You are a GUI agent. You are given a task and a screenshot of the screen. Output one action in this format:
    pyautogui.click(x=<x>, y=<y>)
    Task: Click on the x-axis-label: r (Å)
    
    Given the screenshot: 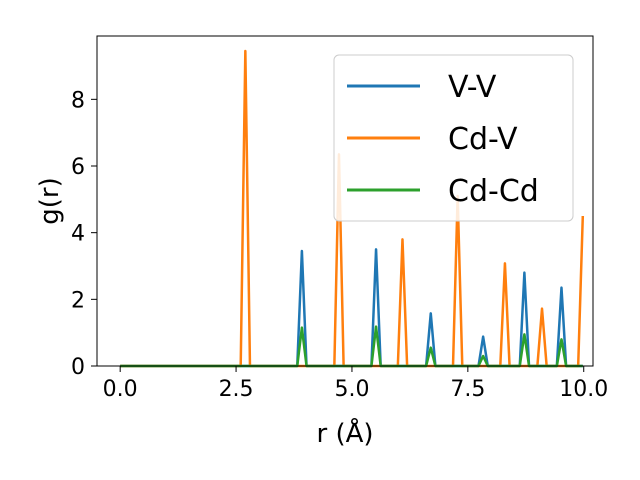 What is the action you would take?
    pyautogui.click(x=344, y=433)
    